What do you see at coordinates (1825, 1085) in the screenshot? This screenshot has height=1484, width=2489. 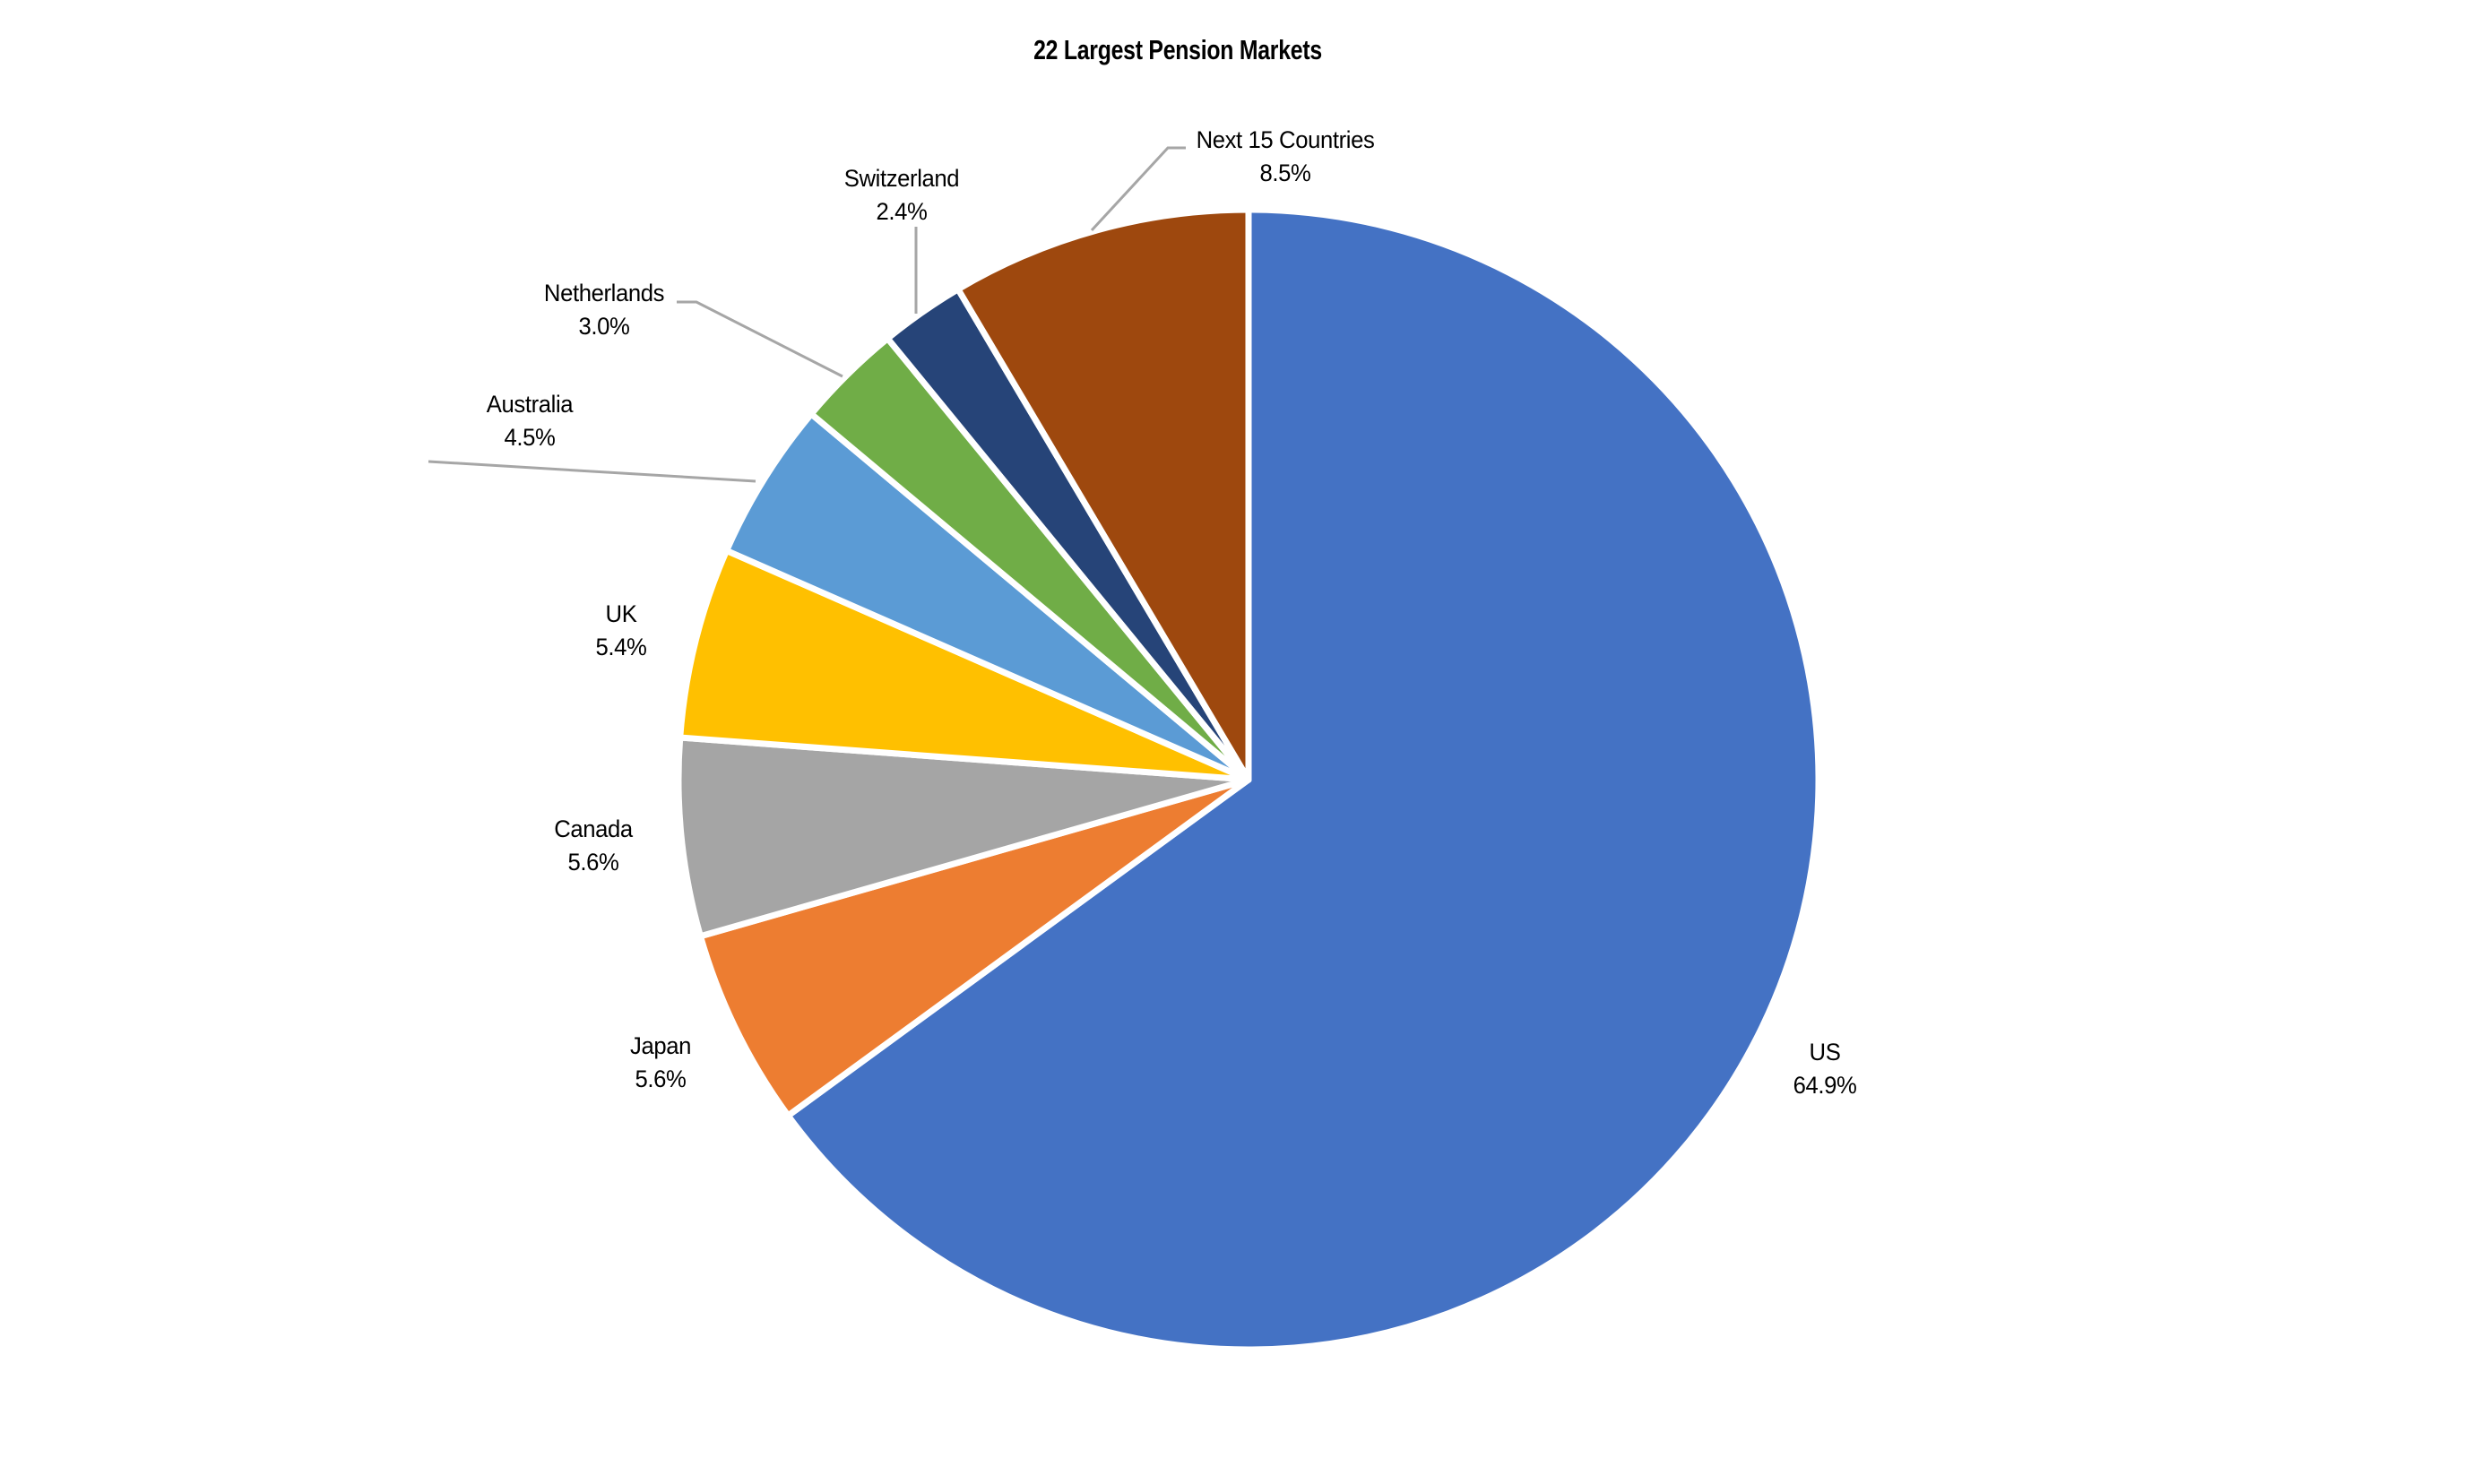 I see `slice-label-value: 64.9%` at bounding box center [1825, 1085].